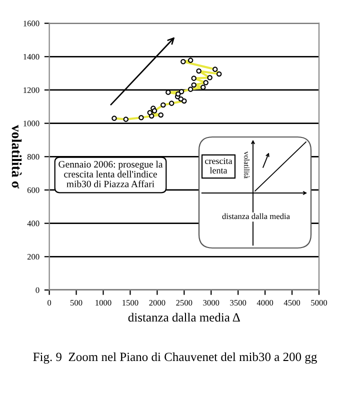 The height and width of the screenshot is (405, 350). Describe the element at coordinates (17, 156) in the screenshot. I see `y-axis-title: volatilità σ` at that location.